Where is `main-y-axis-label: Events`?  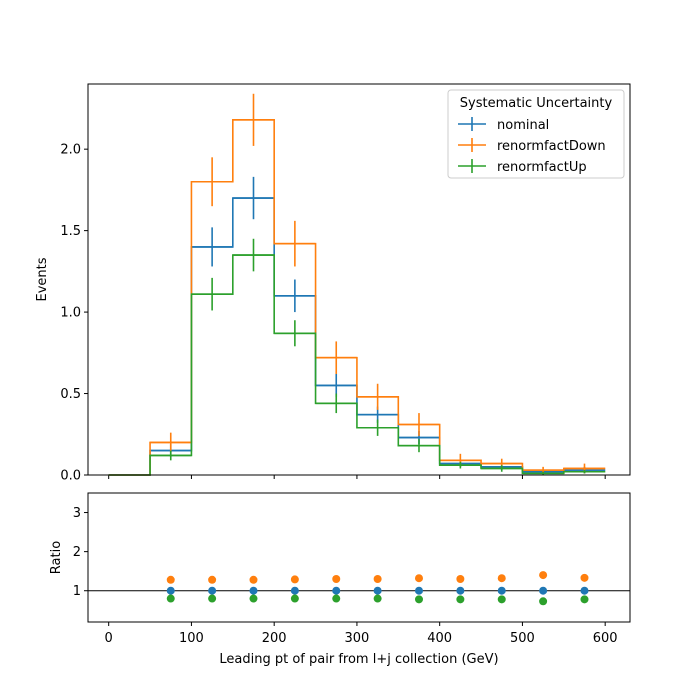 main-y-axis-label: Events is located at coordinates (42, 279).